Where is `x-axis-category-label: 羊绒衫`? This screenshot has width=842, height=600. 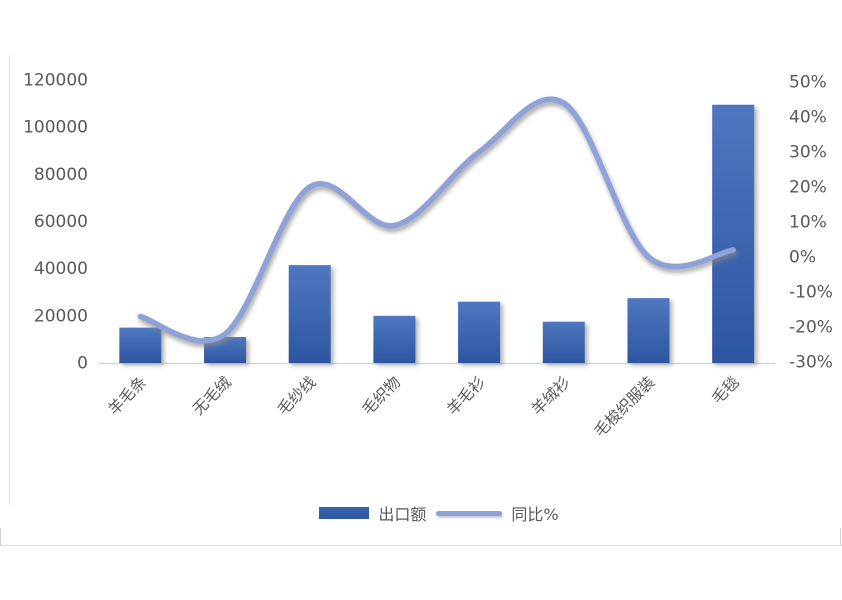
x-axis-category-label: 羊绒衫 is located at coordinates (551, 396).